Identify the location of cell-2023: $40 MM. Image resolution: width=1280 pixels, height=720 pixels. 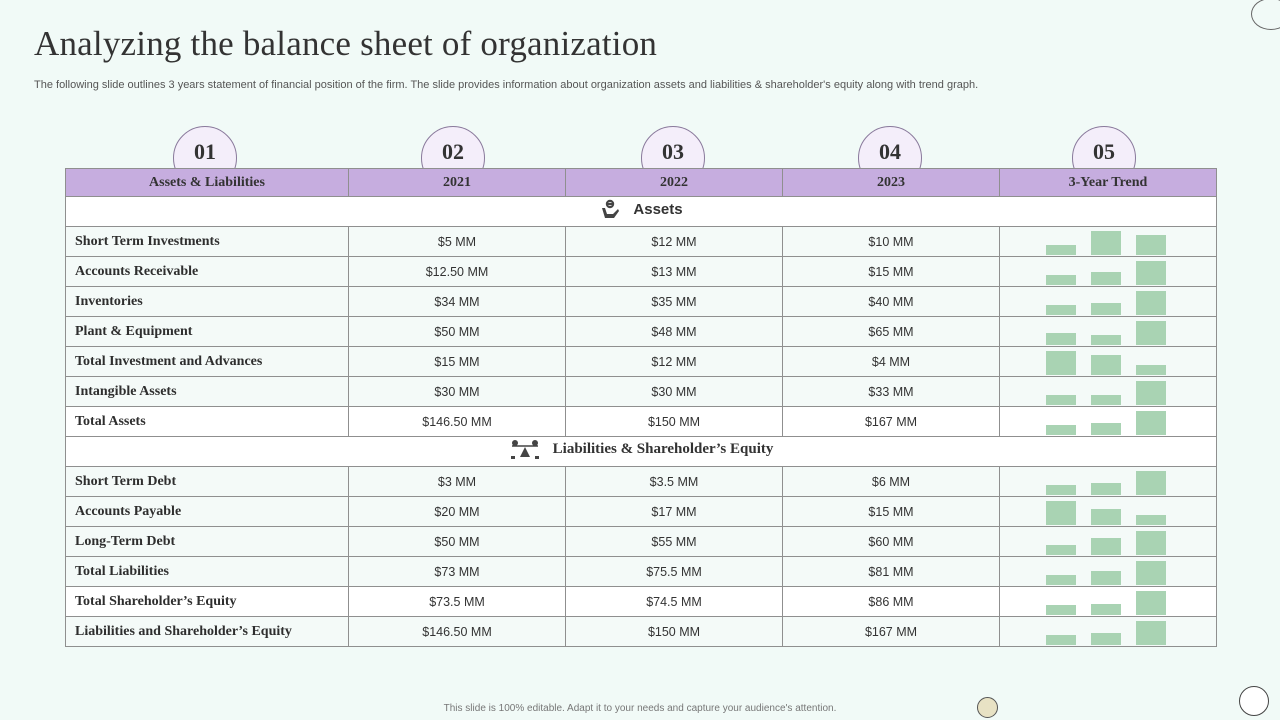
(891, 301).